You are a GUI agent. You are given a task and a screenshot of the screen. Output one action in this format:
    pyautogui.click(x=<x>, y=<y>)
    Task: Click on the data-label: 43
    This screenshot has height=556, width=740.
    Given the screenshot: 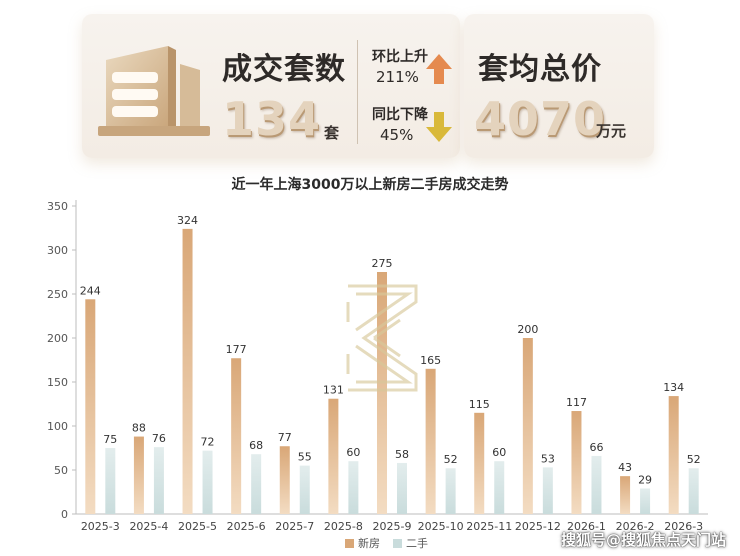 What is the action you would take?
    pyautogui.click(x=625, y=467)
    